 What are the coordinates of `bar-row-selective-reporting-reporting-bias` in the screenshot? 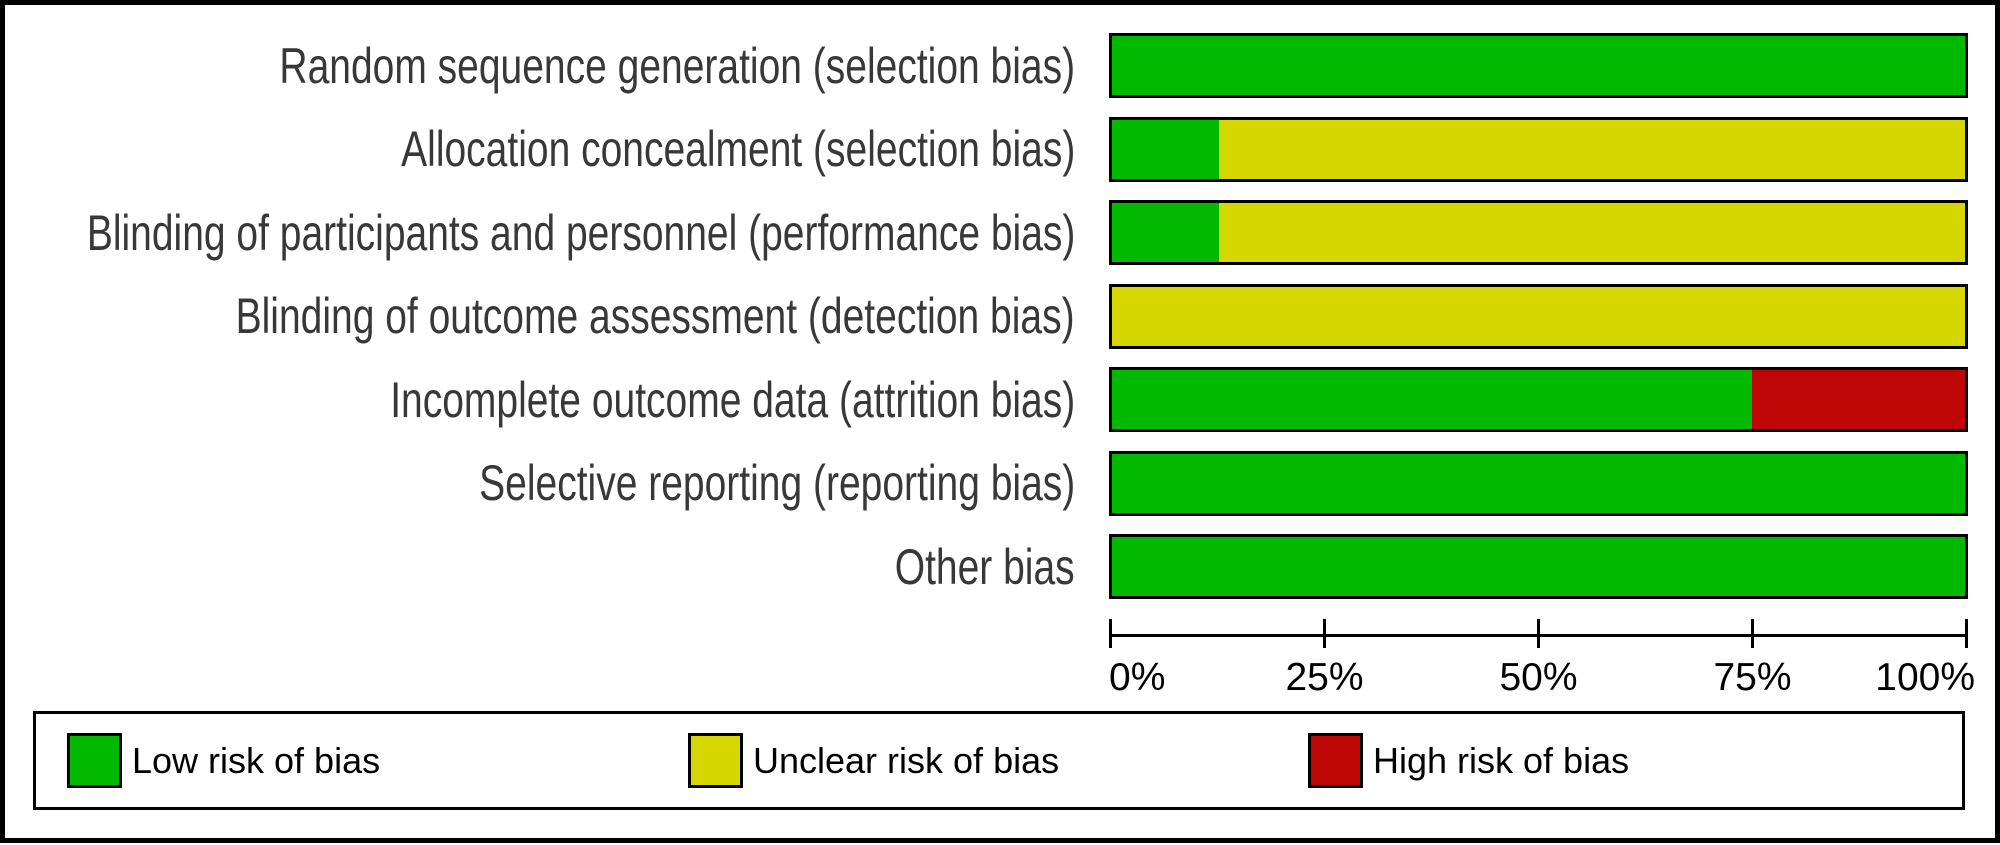 It's located at (1538, 483).